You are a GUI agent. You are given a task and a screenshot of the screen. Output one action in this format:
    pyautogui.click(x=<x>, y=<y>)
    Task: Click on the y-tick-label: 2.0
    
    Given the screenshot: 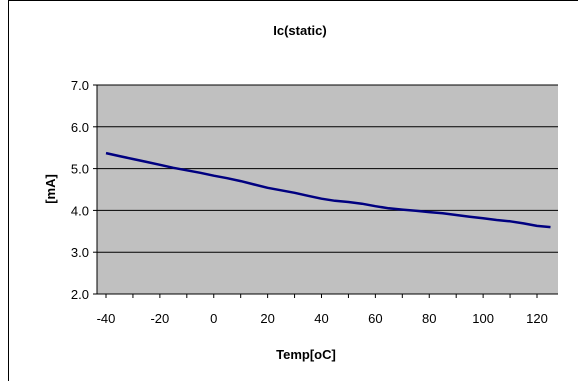 What is the action you would take?
    pyautogui.click(x=80, y=294)
    